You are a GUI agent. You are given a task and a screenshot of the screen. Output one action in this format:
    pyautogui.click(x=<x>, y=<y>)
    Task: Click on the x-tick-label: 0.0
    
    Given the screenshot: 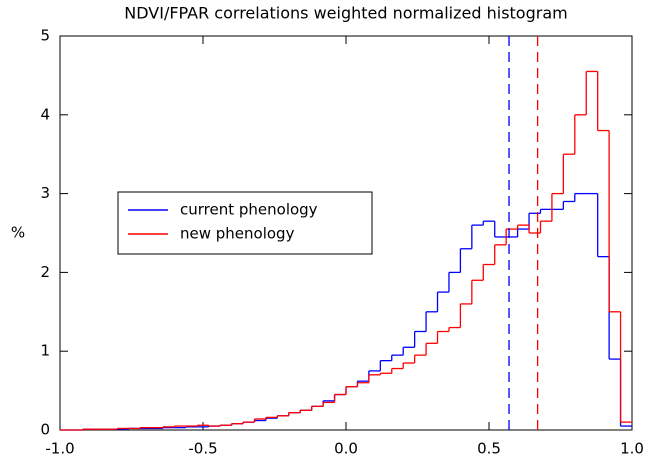 What is the action you would take?
    pyautogui.click(x=346, y=449)
    